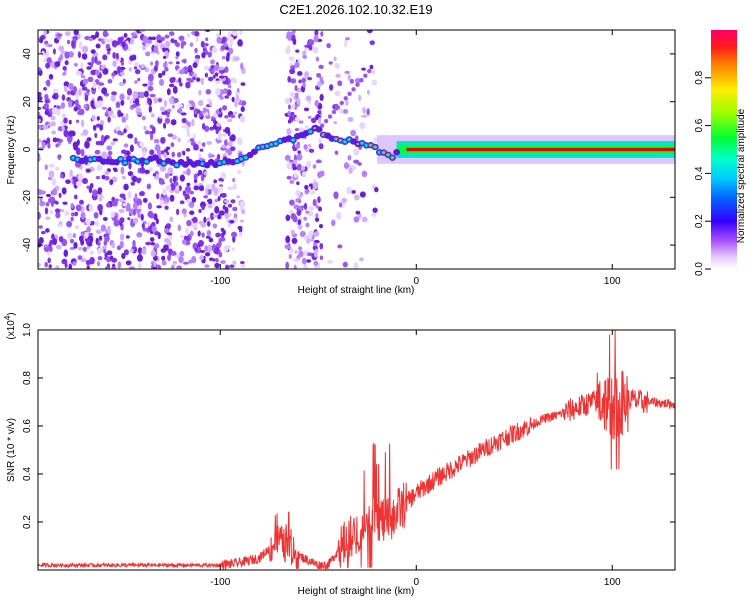 The image size is (750, 600). Describe the element at coordinates (397, 152) in the screenshot. I see `signal-blob-outer` at that location.